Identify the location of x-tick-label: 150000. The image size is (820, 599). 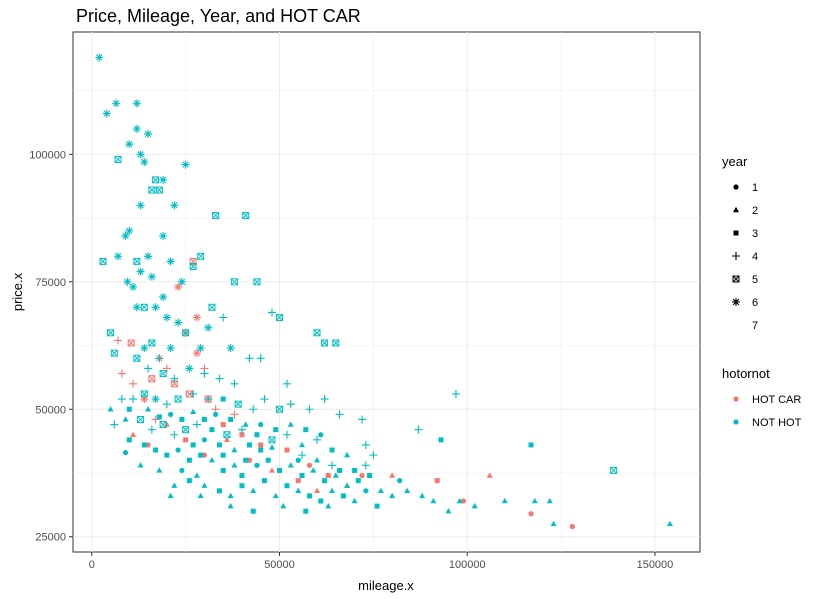
(655, 565).